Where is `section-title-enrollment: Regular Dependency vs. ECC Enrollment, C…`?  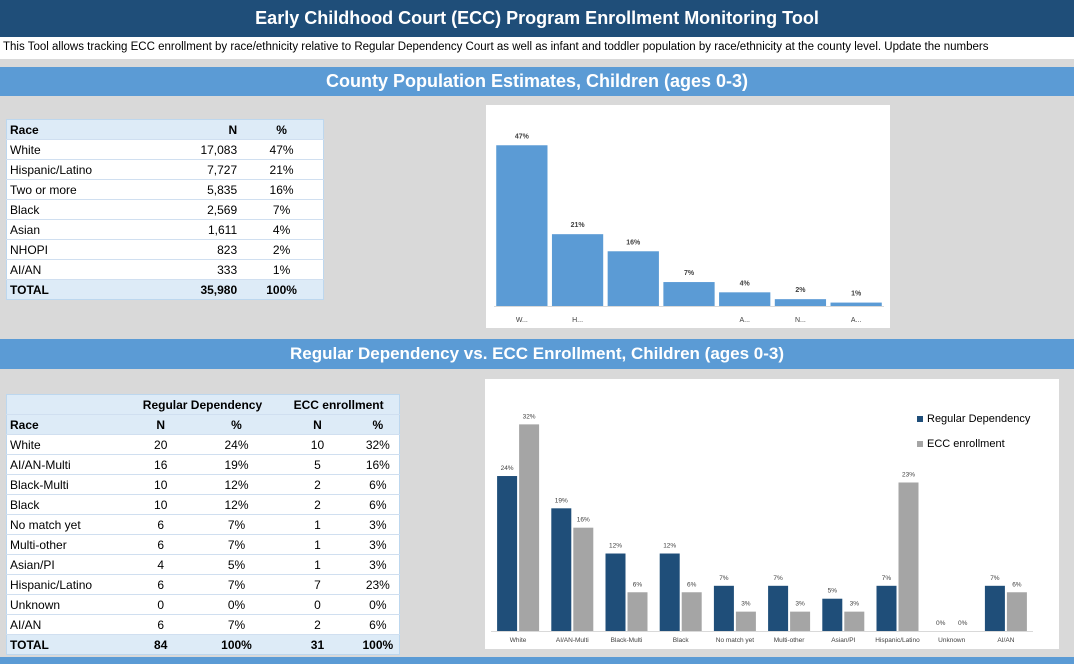
section-title-enrollment: Regular Dependency vs. ECC Enrollment, C… is located at coordinates (537, 354).